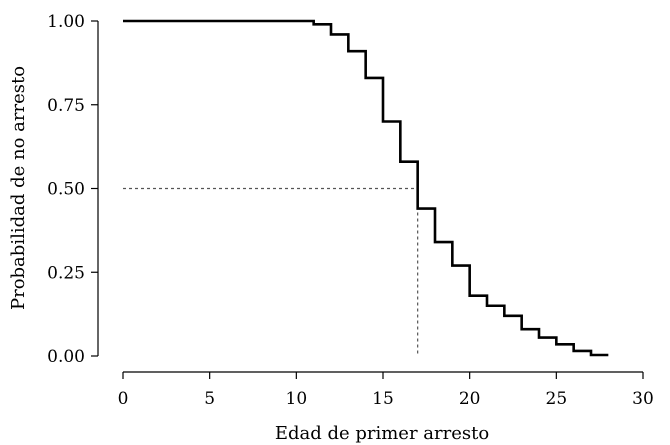 The width and height of the screenshot is (670, 445). I want to click on x-ticks: 0 5 10 15 20 25 30, so click(386, 390).